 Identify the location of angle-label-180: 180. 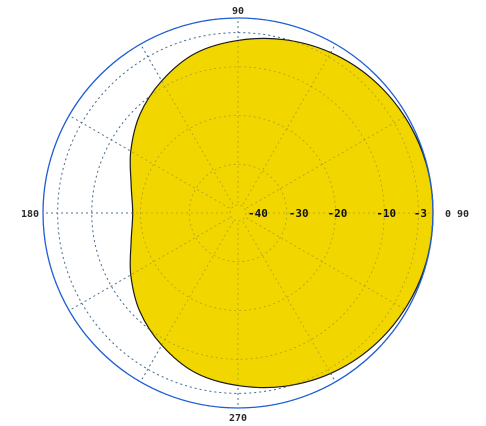
(30, 214).